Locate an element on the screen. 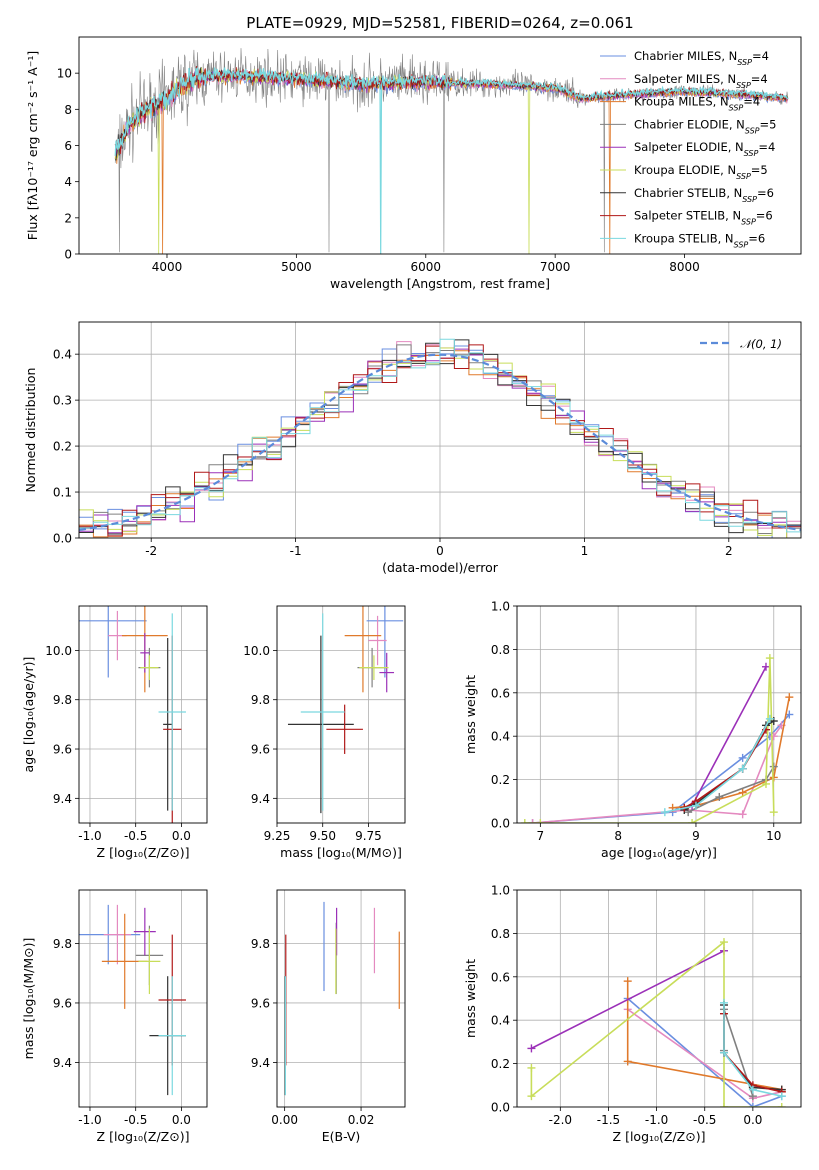 Image resolution: width=819 pixels, height=1170 pixels. x-axis-label: E(B-V) is located at coordinates (341, 1136).